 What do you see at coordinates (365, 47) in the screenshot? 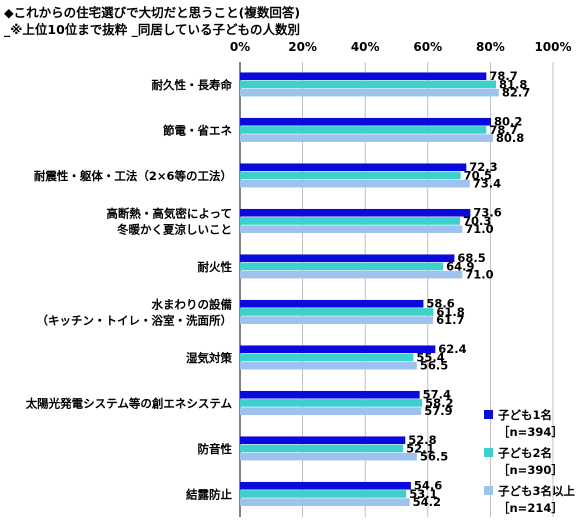
I see `x-tick-label: 40%` at bounding box center [365, 47].